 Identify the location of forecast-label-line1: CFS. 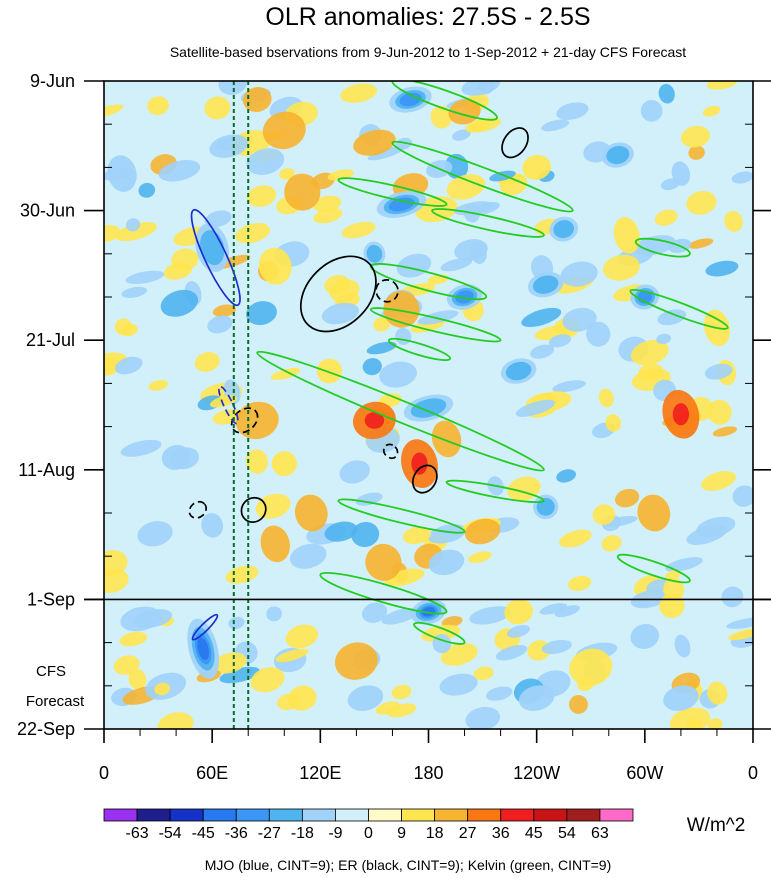
(51, 671).